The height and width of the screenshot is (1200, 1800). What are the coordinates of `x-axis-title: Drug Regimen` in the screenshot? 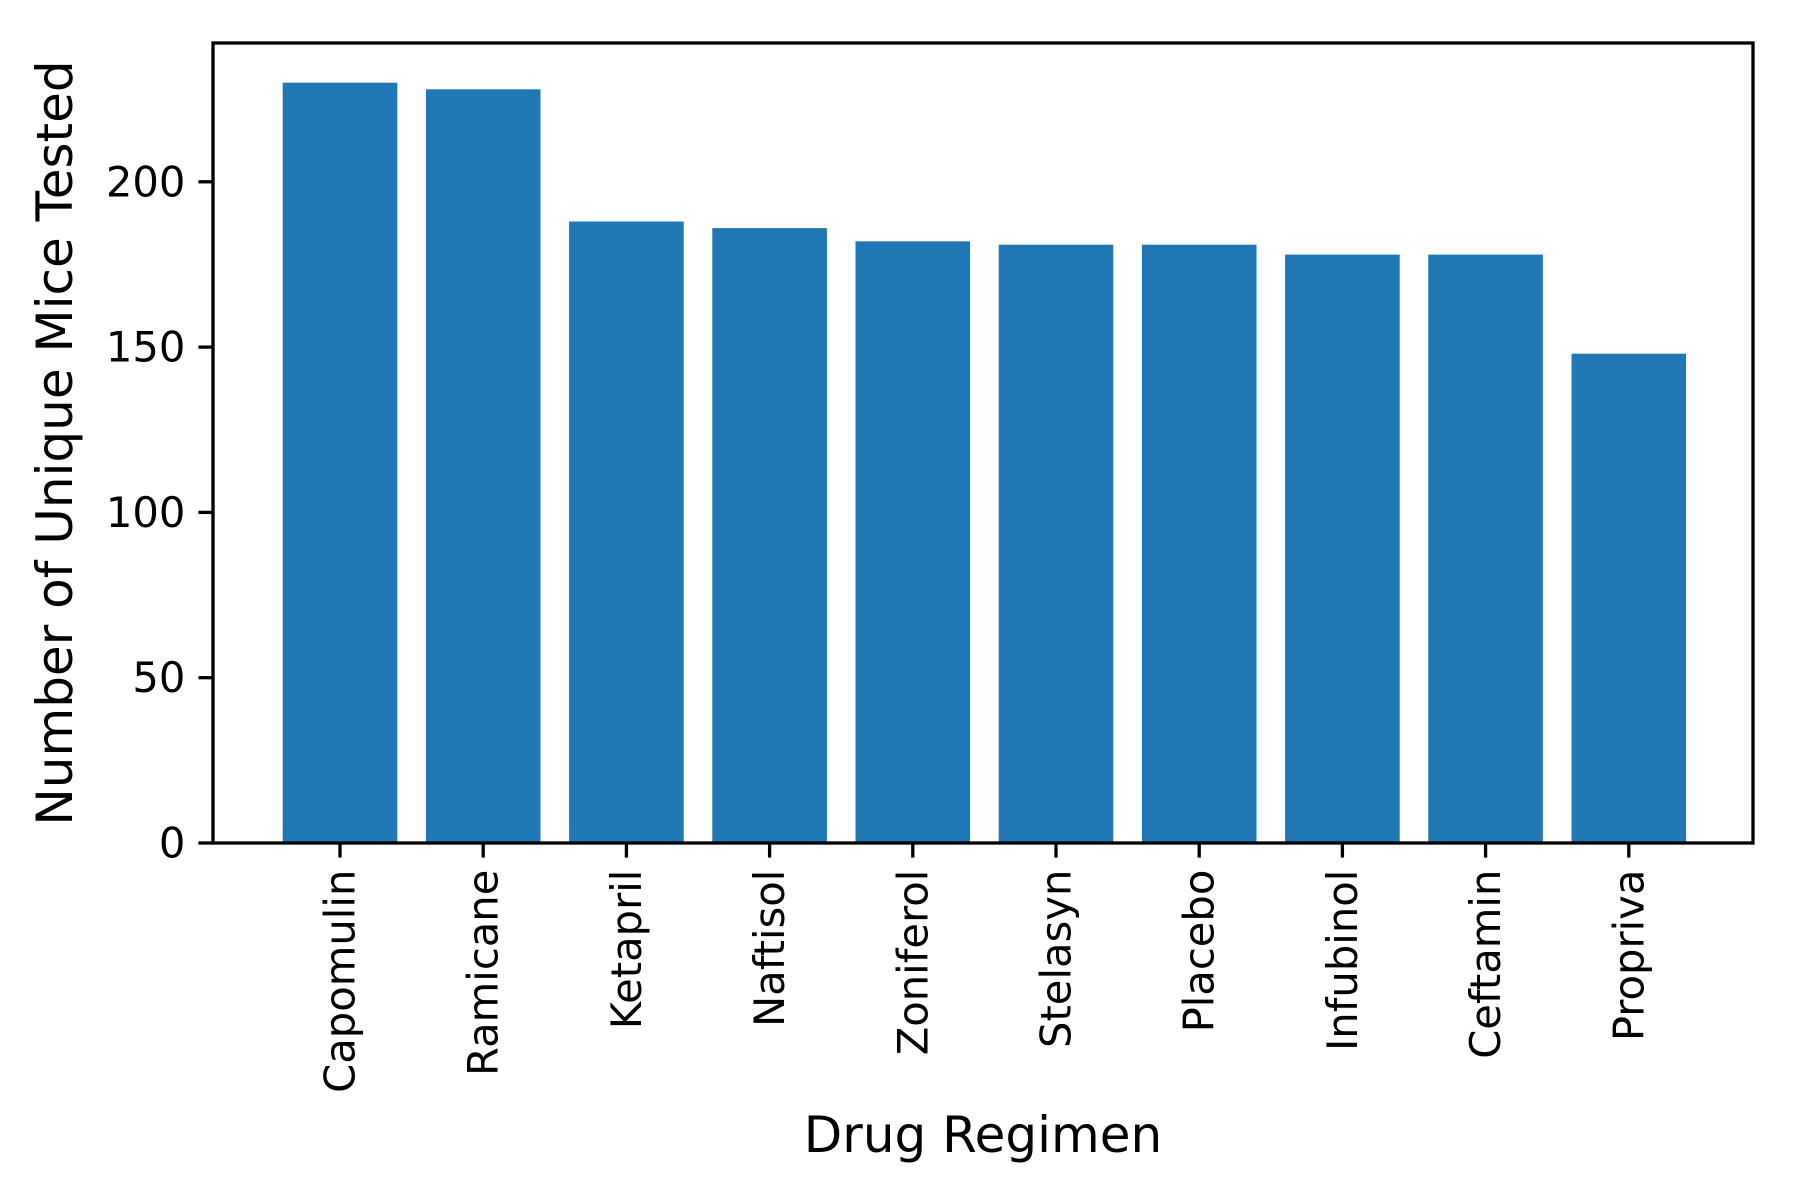 It's located at (983, 1135).